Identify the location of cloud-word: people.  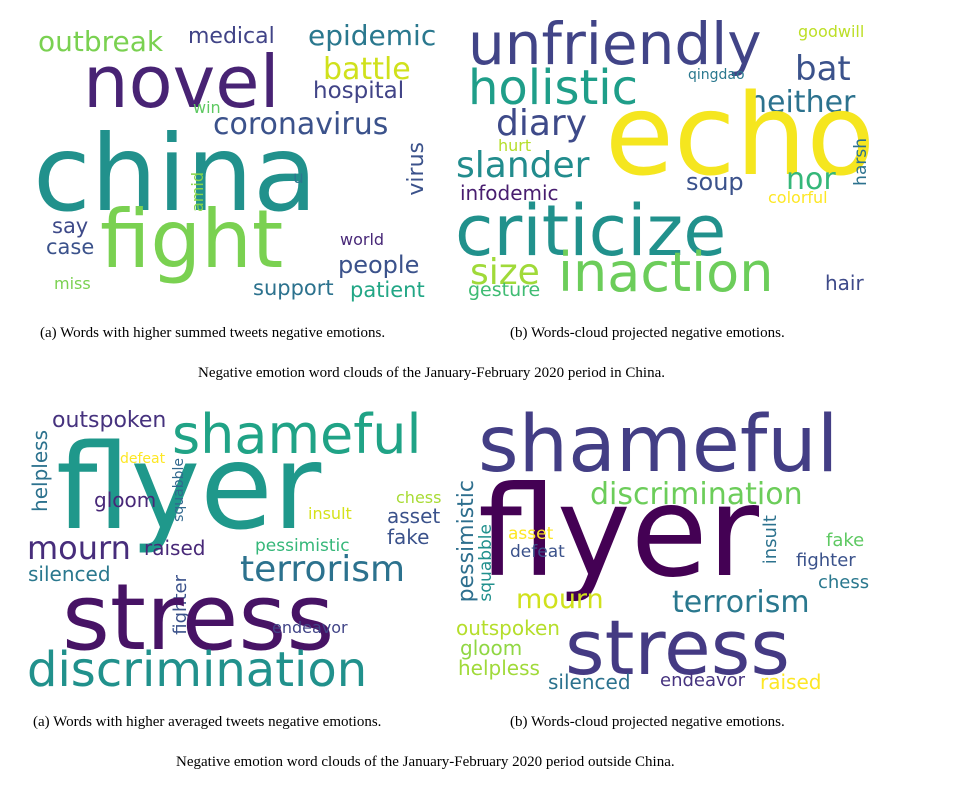
(379, 265).